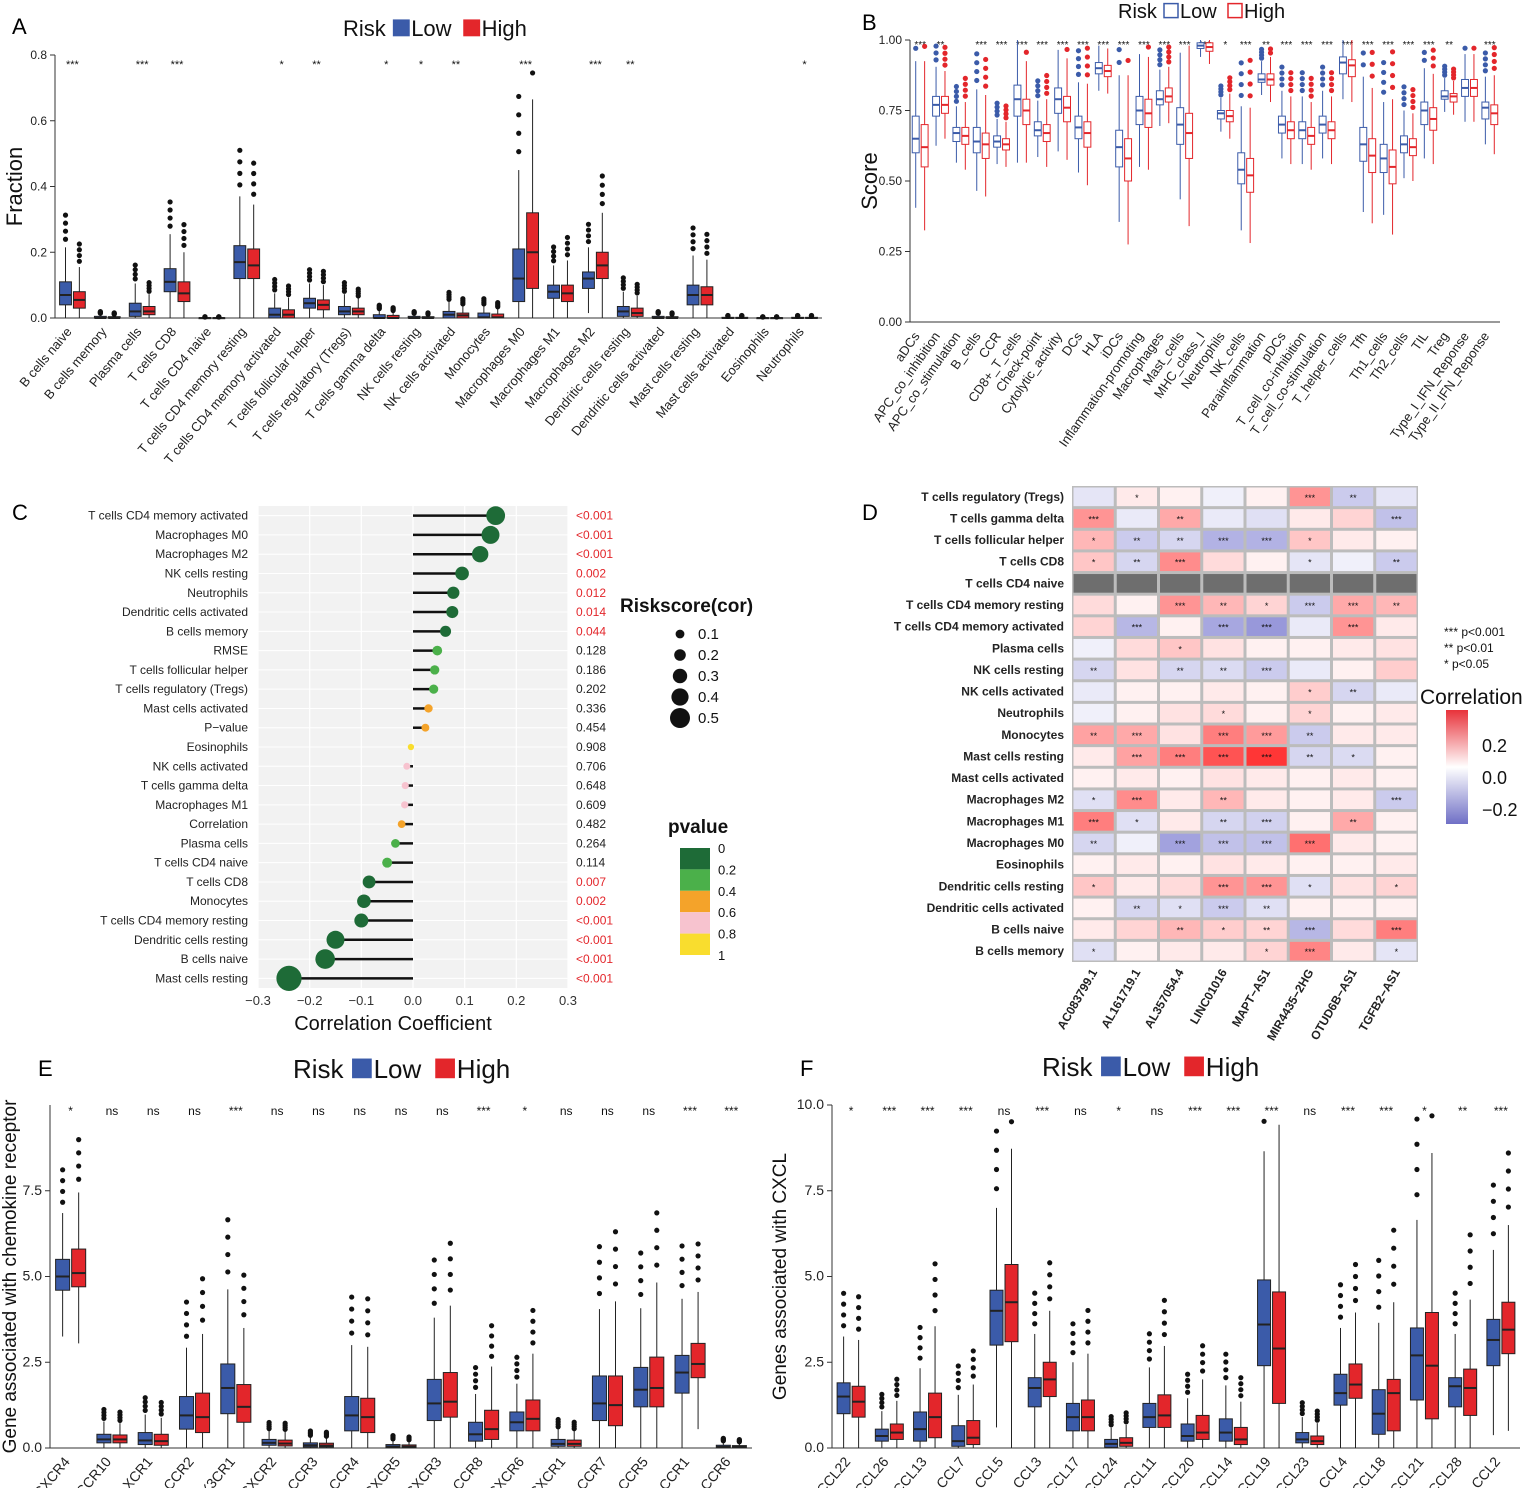  What do you see at coordinates (465, 1000) in the screenshot?
I see `x-tick-label: 0.1` at bounding box center [465, 1000].